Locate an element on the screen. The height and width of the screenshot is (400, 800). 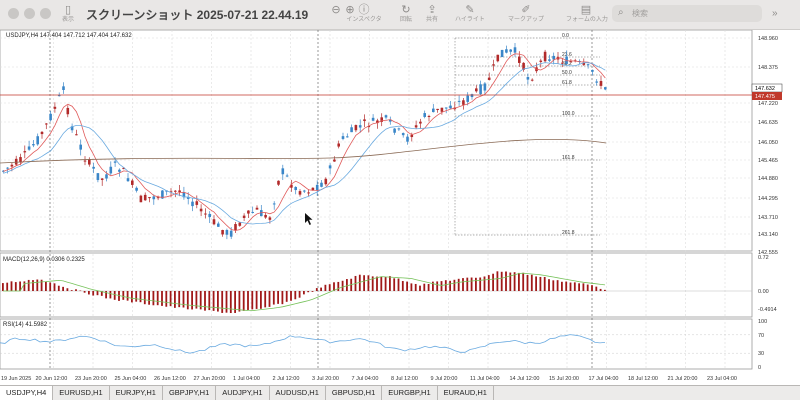
zoom-in-button: ⊕ is located at coordinates (350, 10).